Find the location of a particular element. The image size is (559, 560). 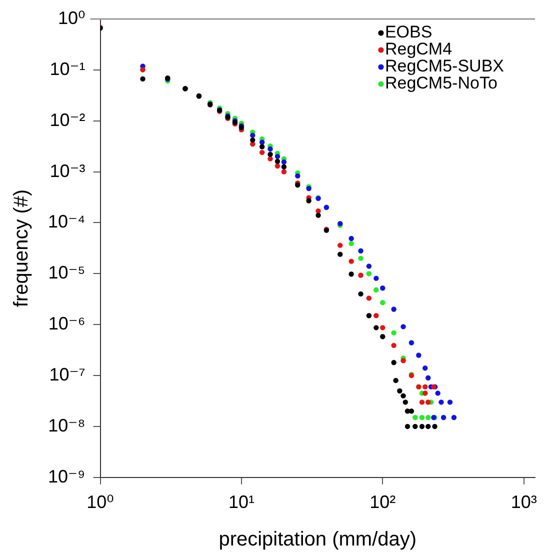

legend-label: RegCM5-SUBX is located at coordinates (444, 66).